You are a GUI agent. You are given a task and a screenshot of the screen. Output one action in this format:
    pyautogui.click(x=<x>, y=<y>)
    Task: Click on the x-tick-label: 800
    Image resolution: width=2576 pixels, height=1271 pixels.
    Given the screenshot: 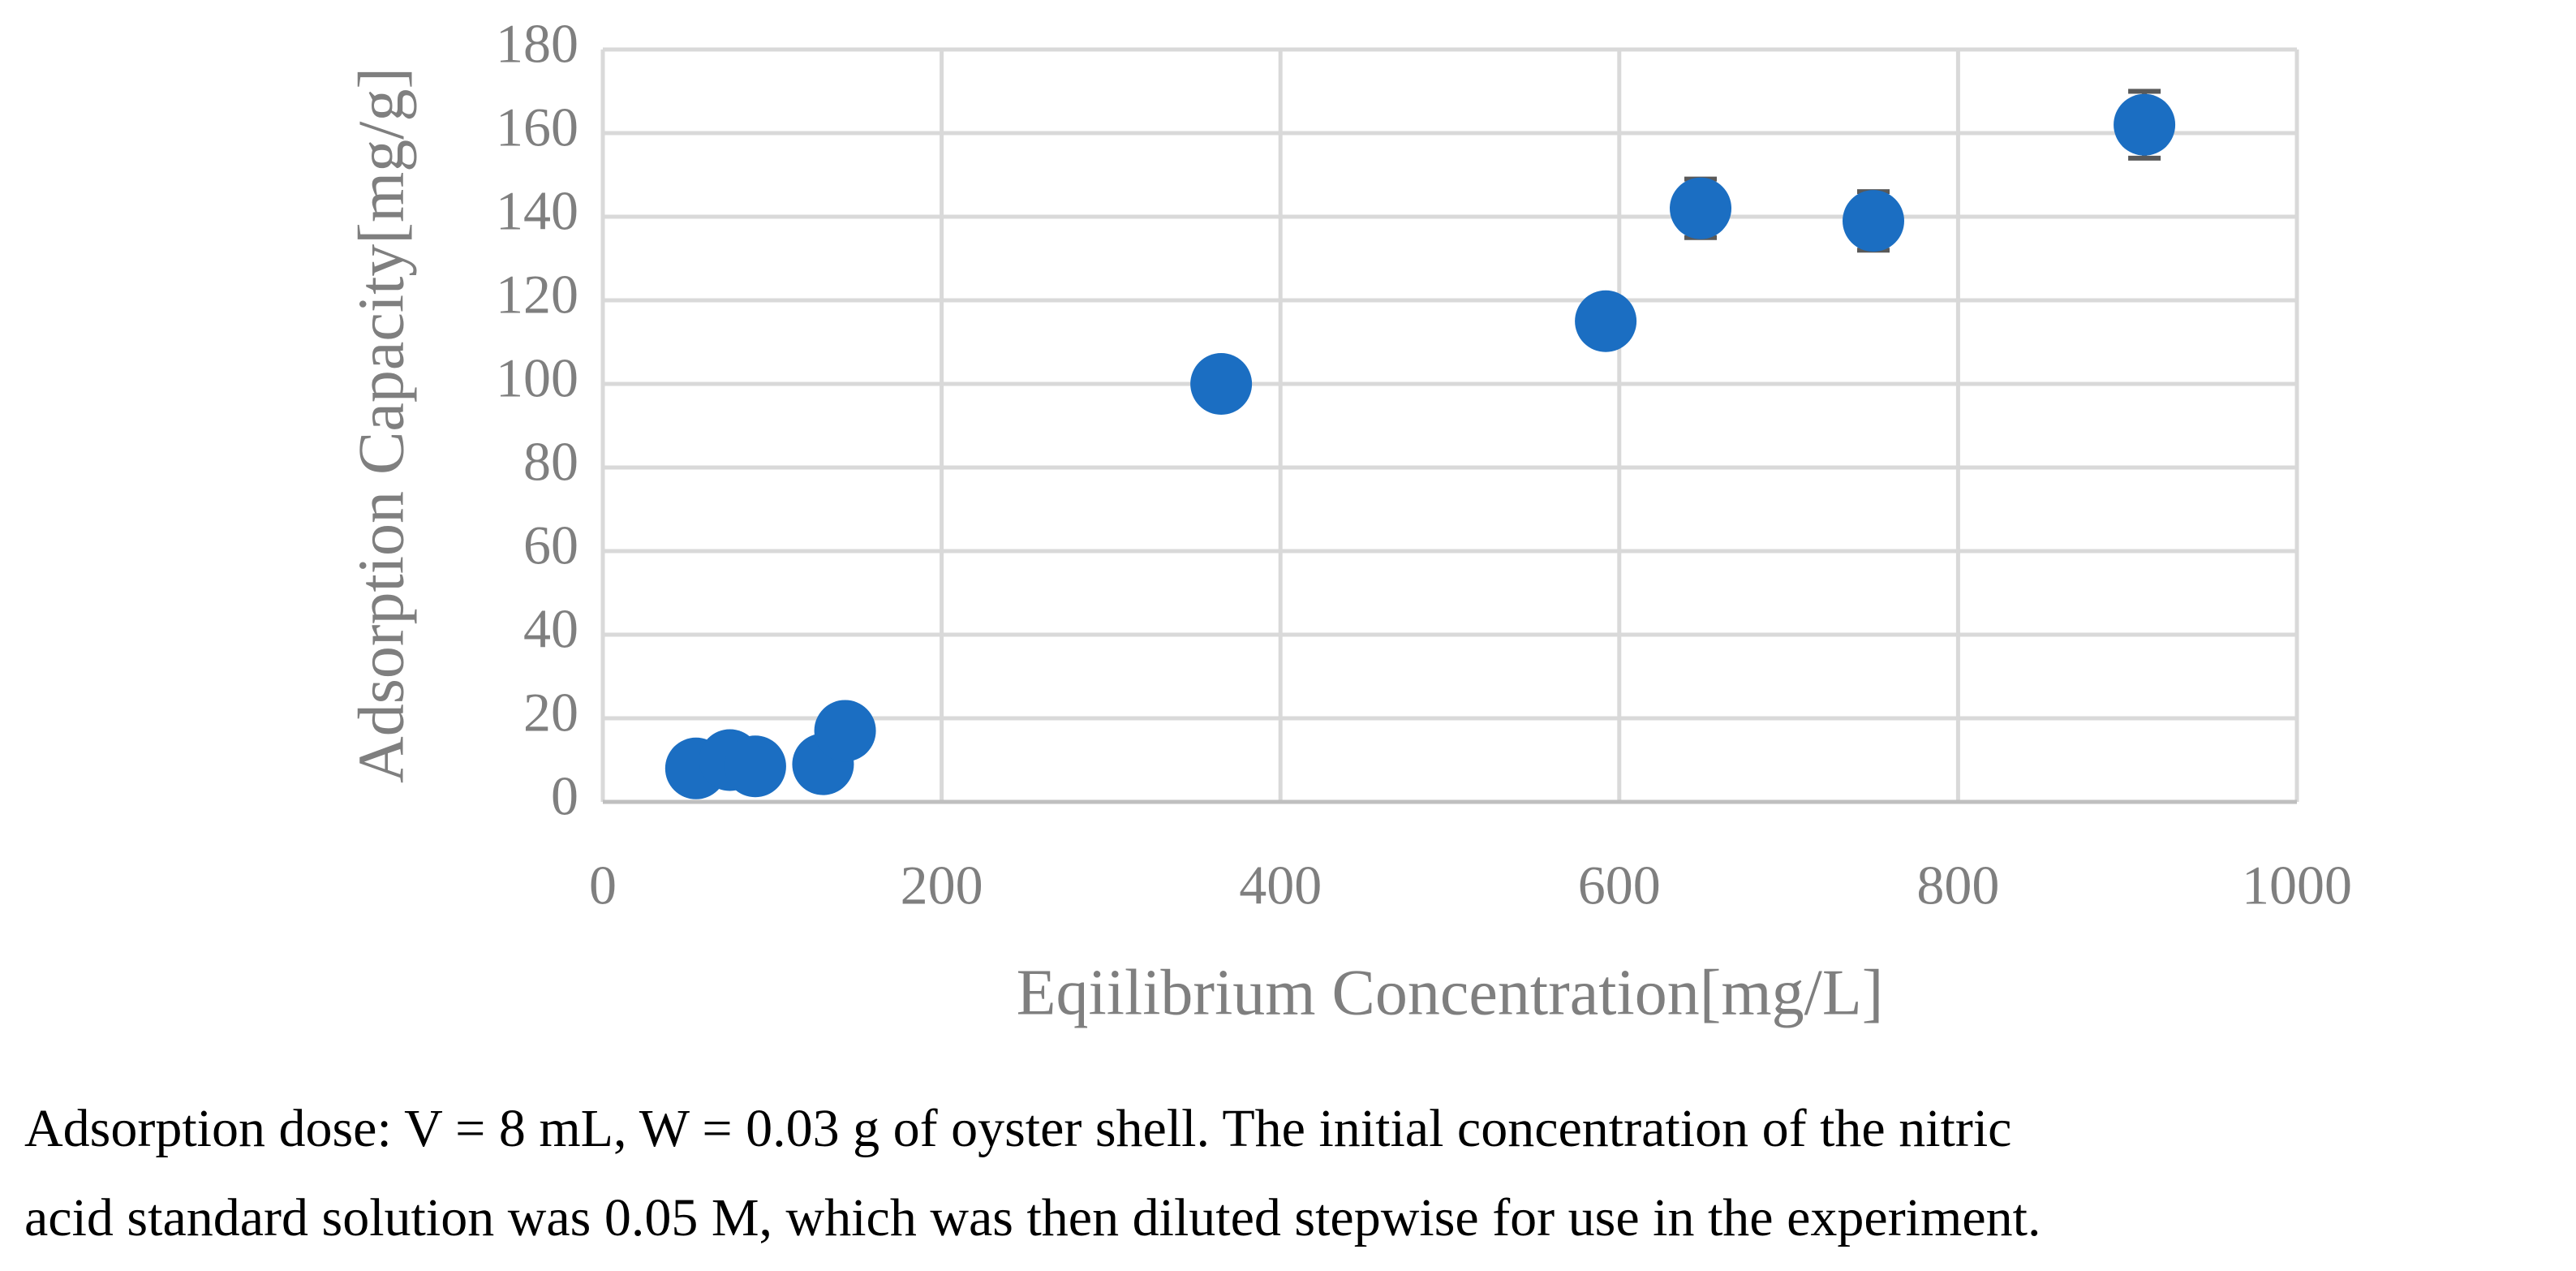 What is the action you would take?
    pyautogui.click(x=1958, y=885)
    